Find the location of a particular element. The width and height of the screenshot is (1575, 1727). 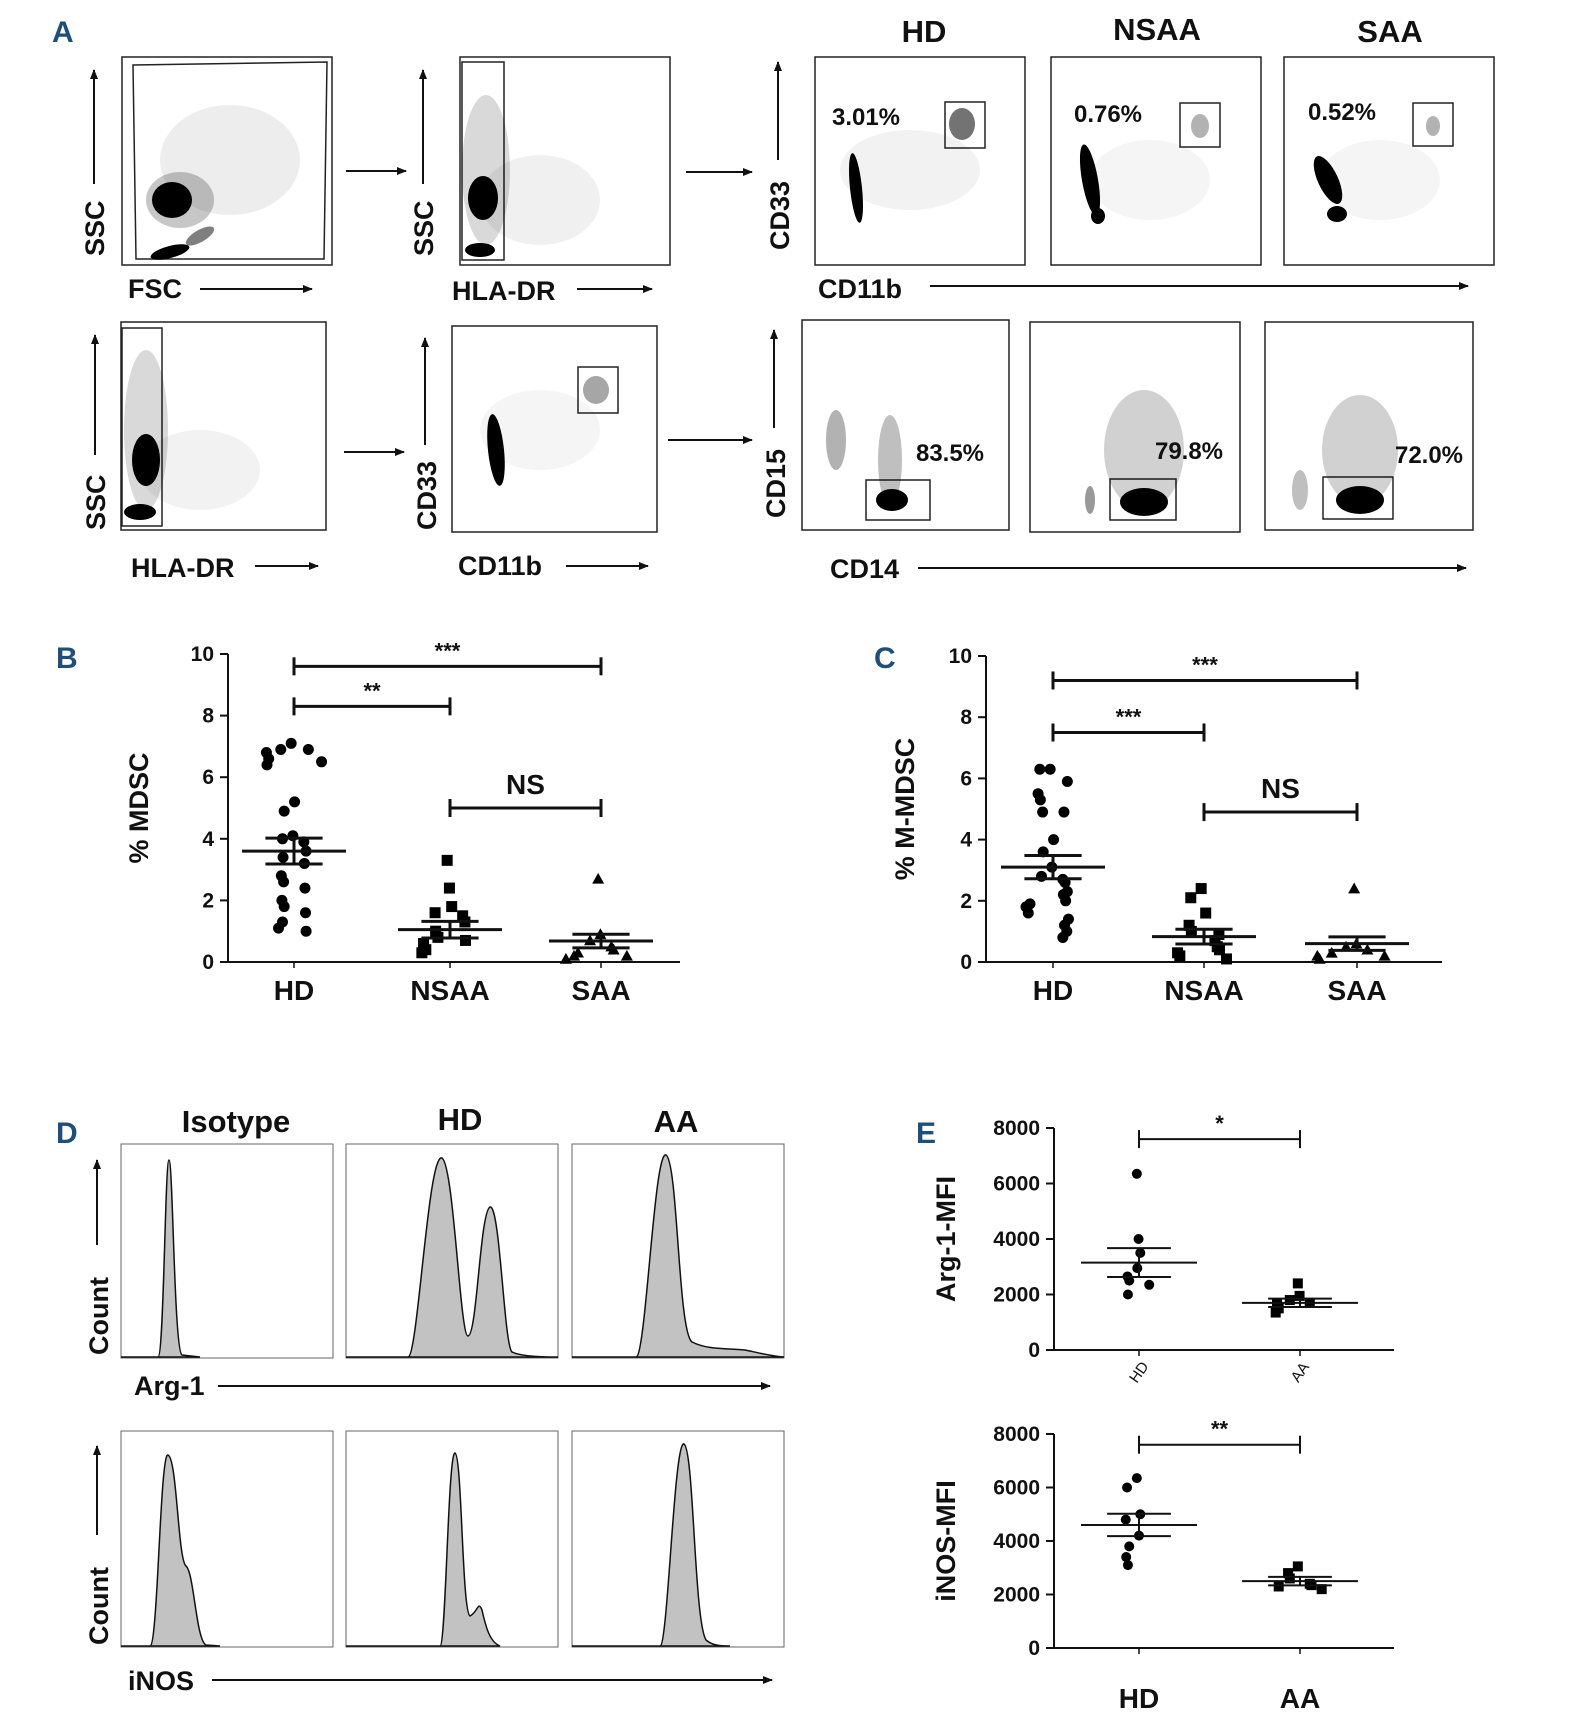

hist-curve-aa-inos is located at coordinates (651, 1545).